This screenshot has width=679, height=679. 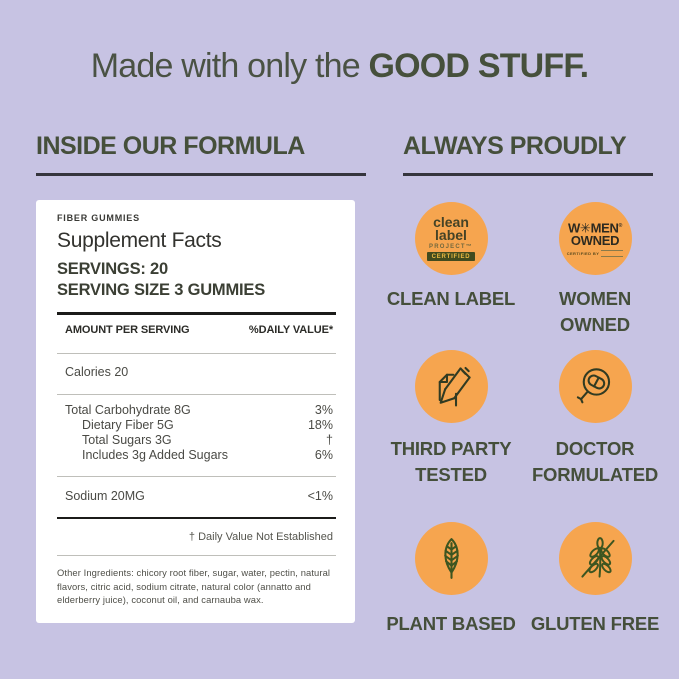 I want to click on clean-label-project-seal: clean label PROJECT™ CERTIFIED, so click(x=451, y=238).